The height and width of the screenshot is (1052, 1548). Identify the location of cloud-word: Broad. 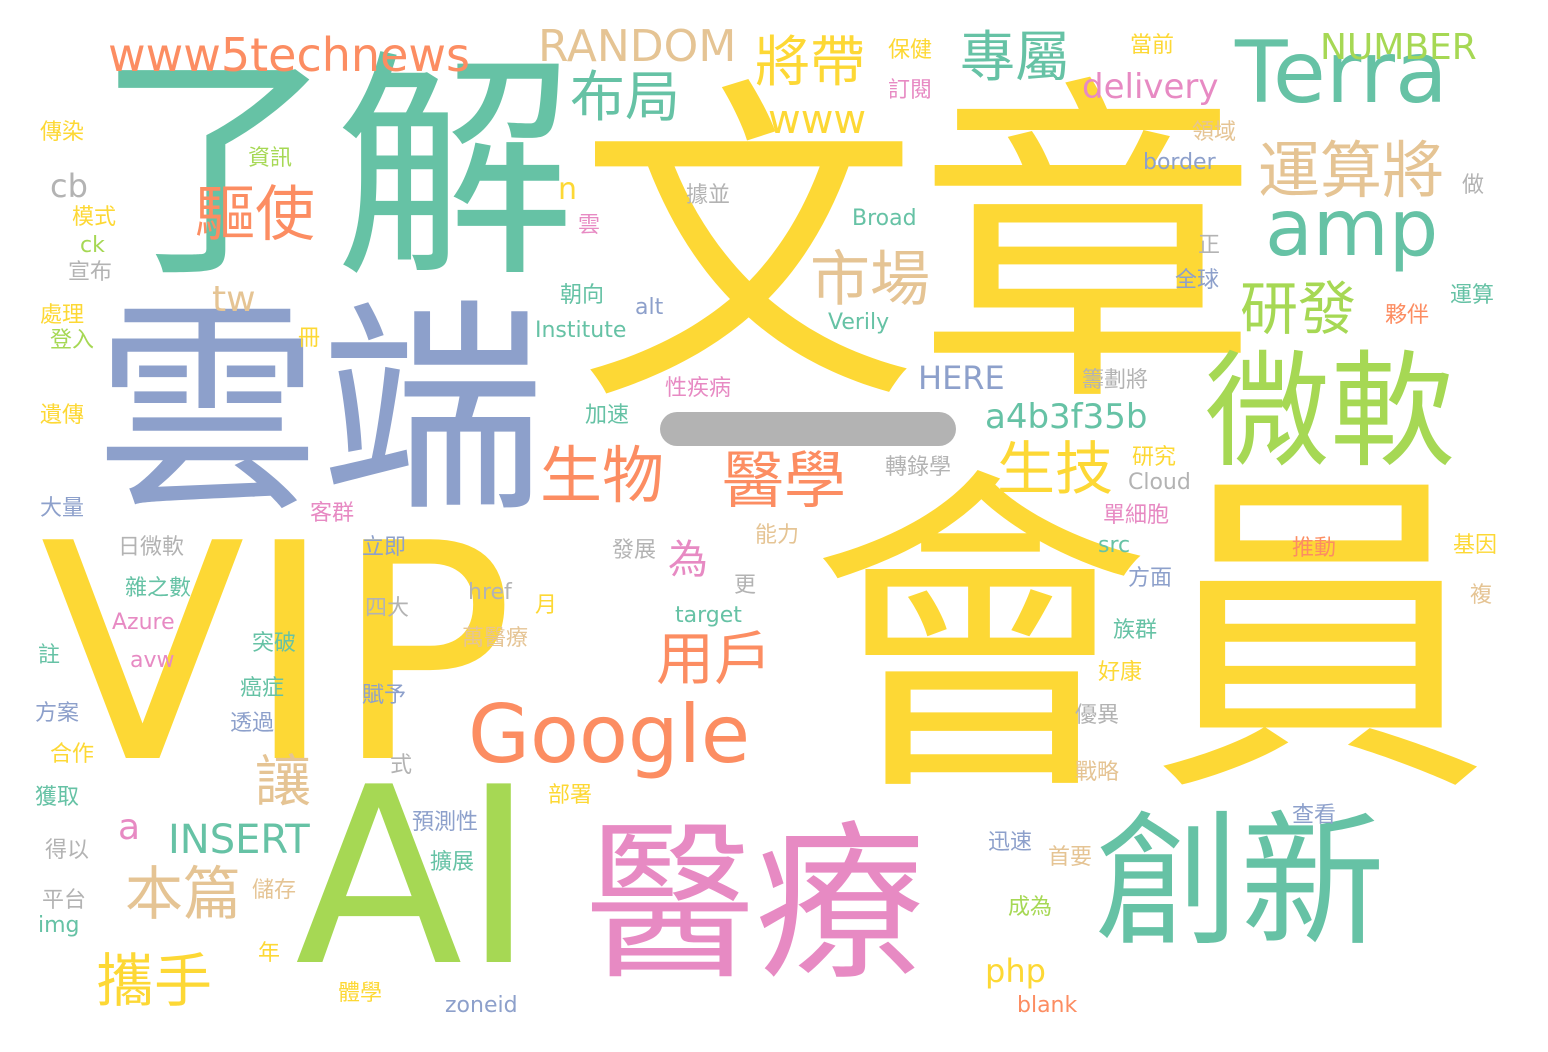
(884, 218).